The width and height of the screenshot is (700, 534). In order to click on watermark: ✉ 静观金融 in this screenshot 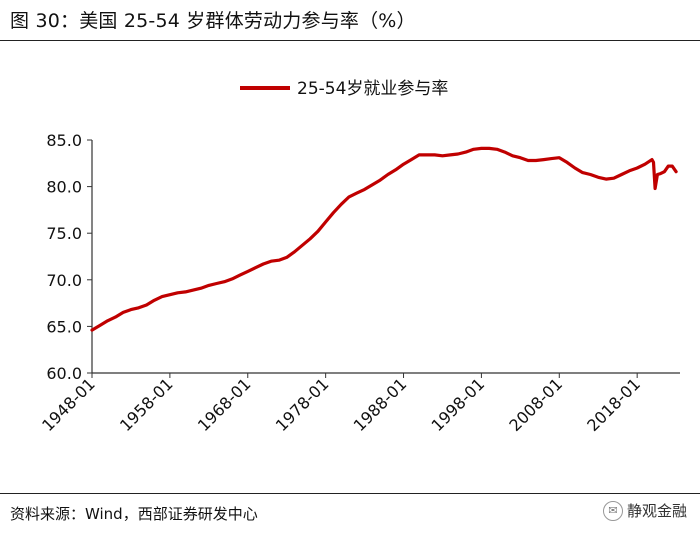, I will do `click(645, 510)`.